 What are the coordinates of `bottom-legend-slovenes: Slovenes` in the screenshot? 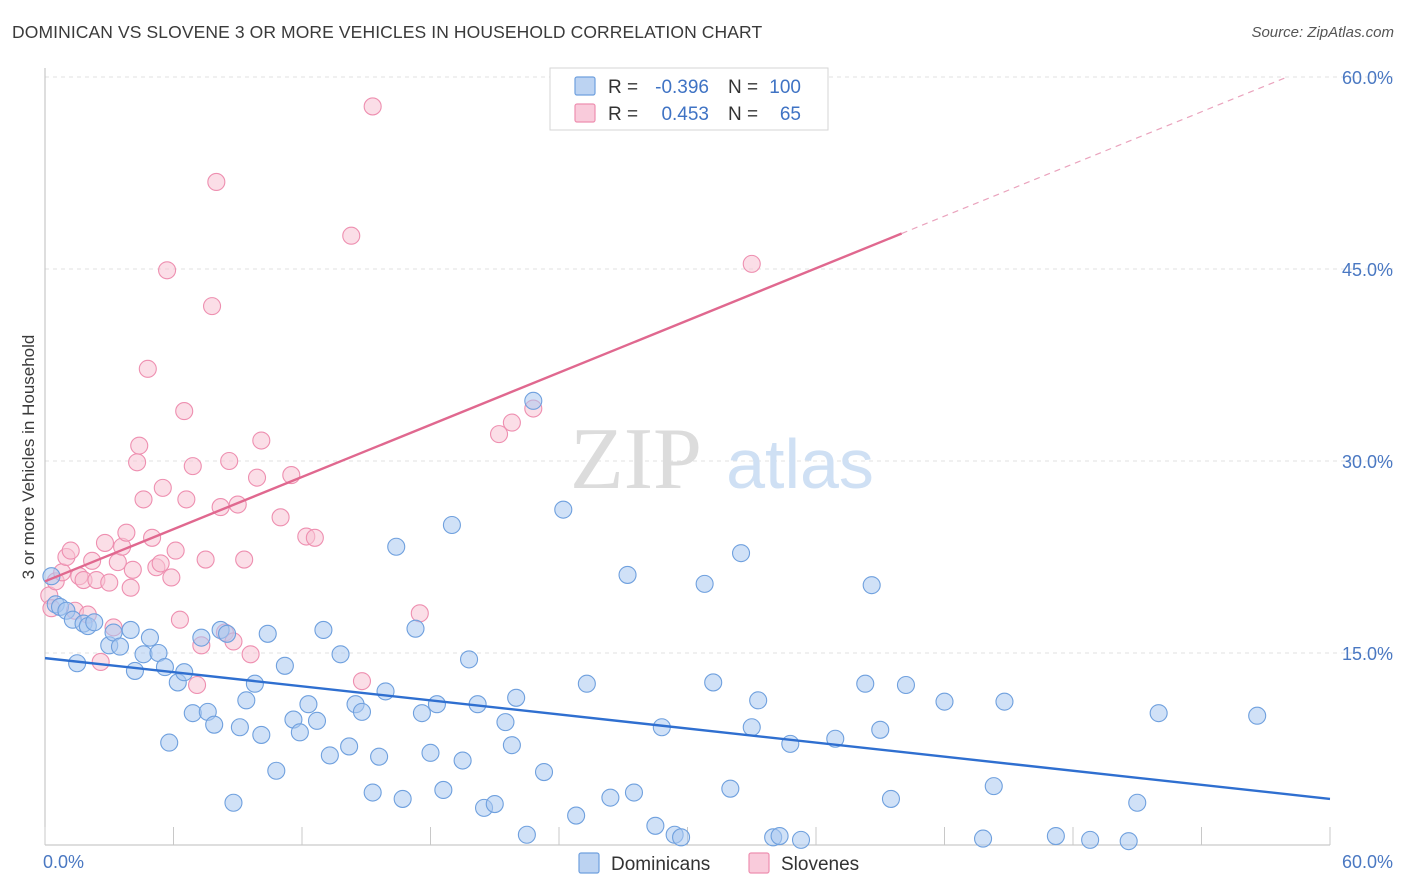 It's located at (820, 864).